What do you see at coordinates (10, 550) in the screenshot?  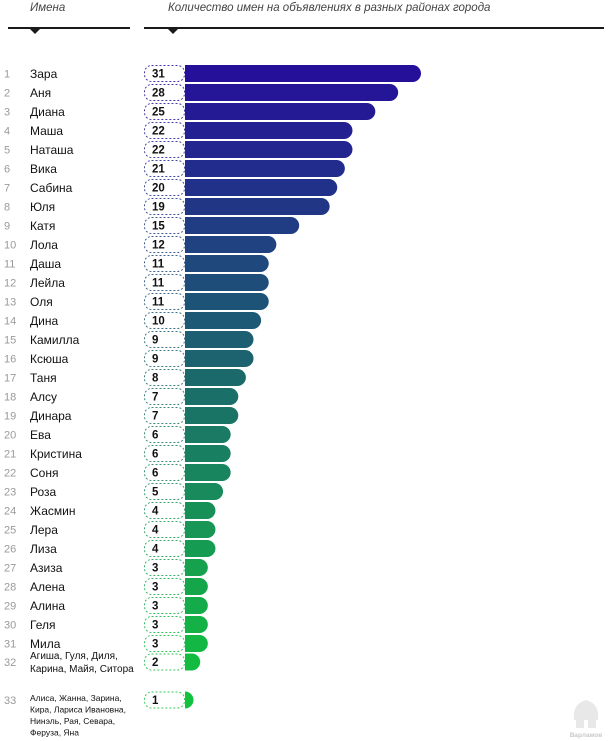 I see `rank-label: 26` at bounding box center [10, 550].